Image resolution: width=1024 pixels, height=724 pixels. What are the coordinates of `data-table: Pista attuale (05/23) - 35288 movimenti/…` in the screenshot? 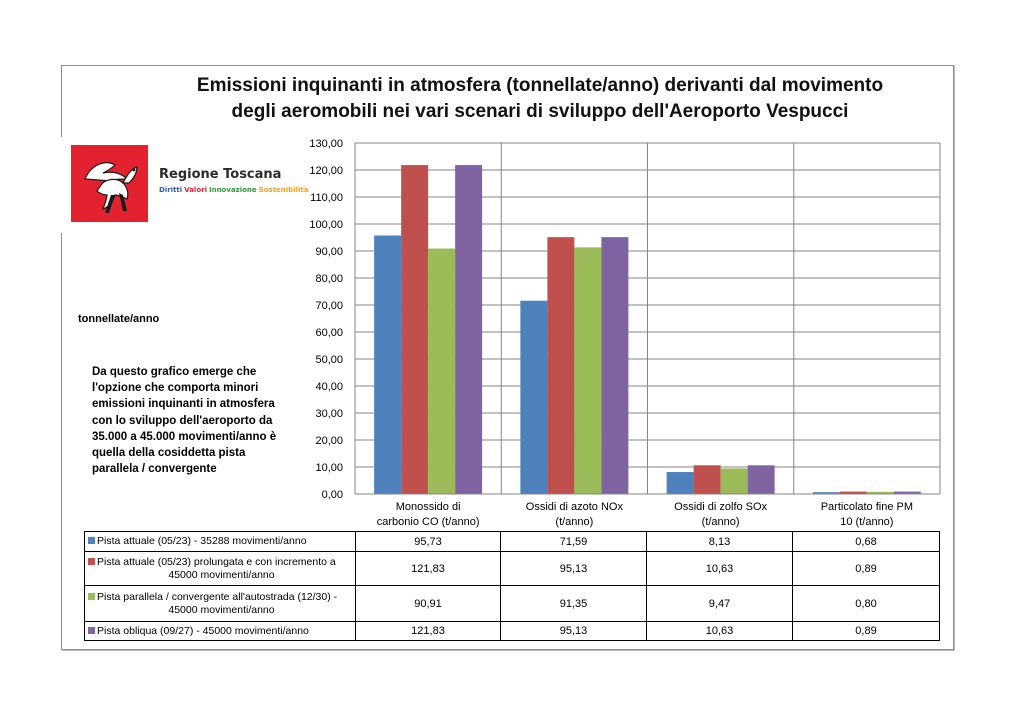 It's located at (512, 586).